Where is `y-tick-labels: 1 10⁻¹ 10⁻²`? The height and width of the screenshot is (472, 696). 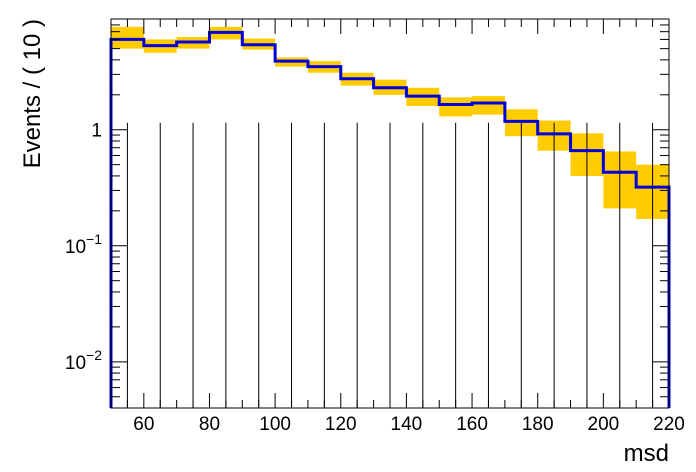 y-tick-labels: 1 10⁻¹ 10⁻² is located at coordinates (83, 247).